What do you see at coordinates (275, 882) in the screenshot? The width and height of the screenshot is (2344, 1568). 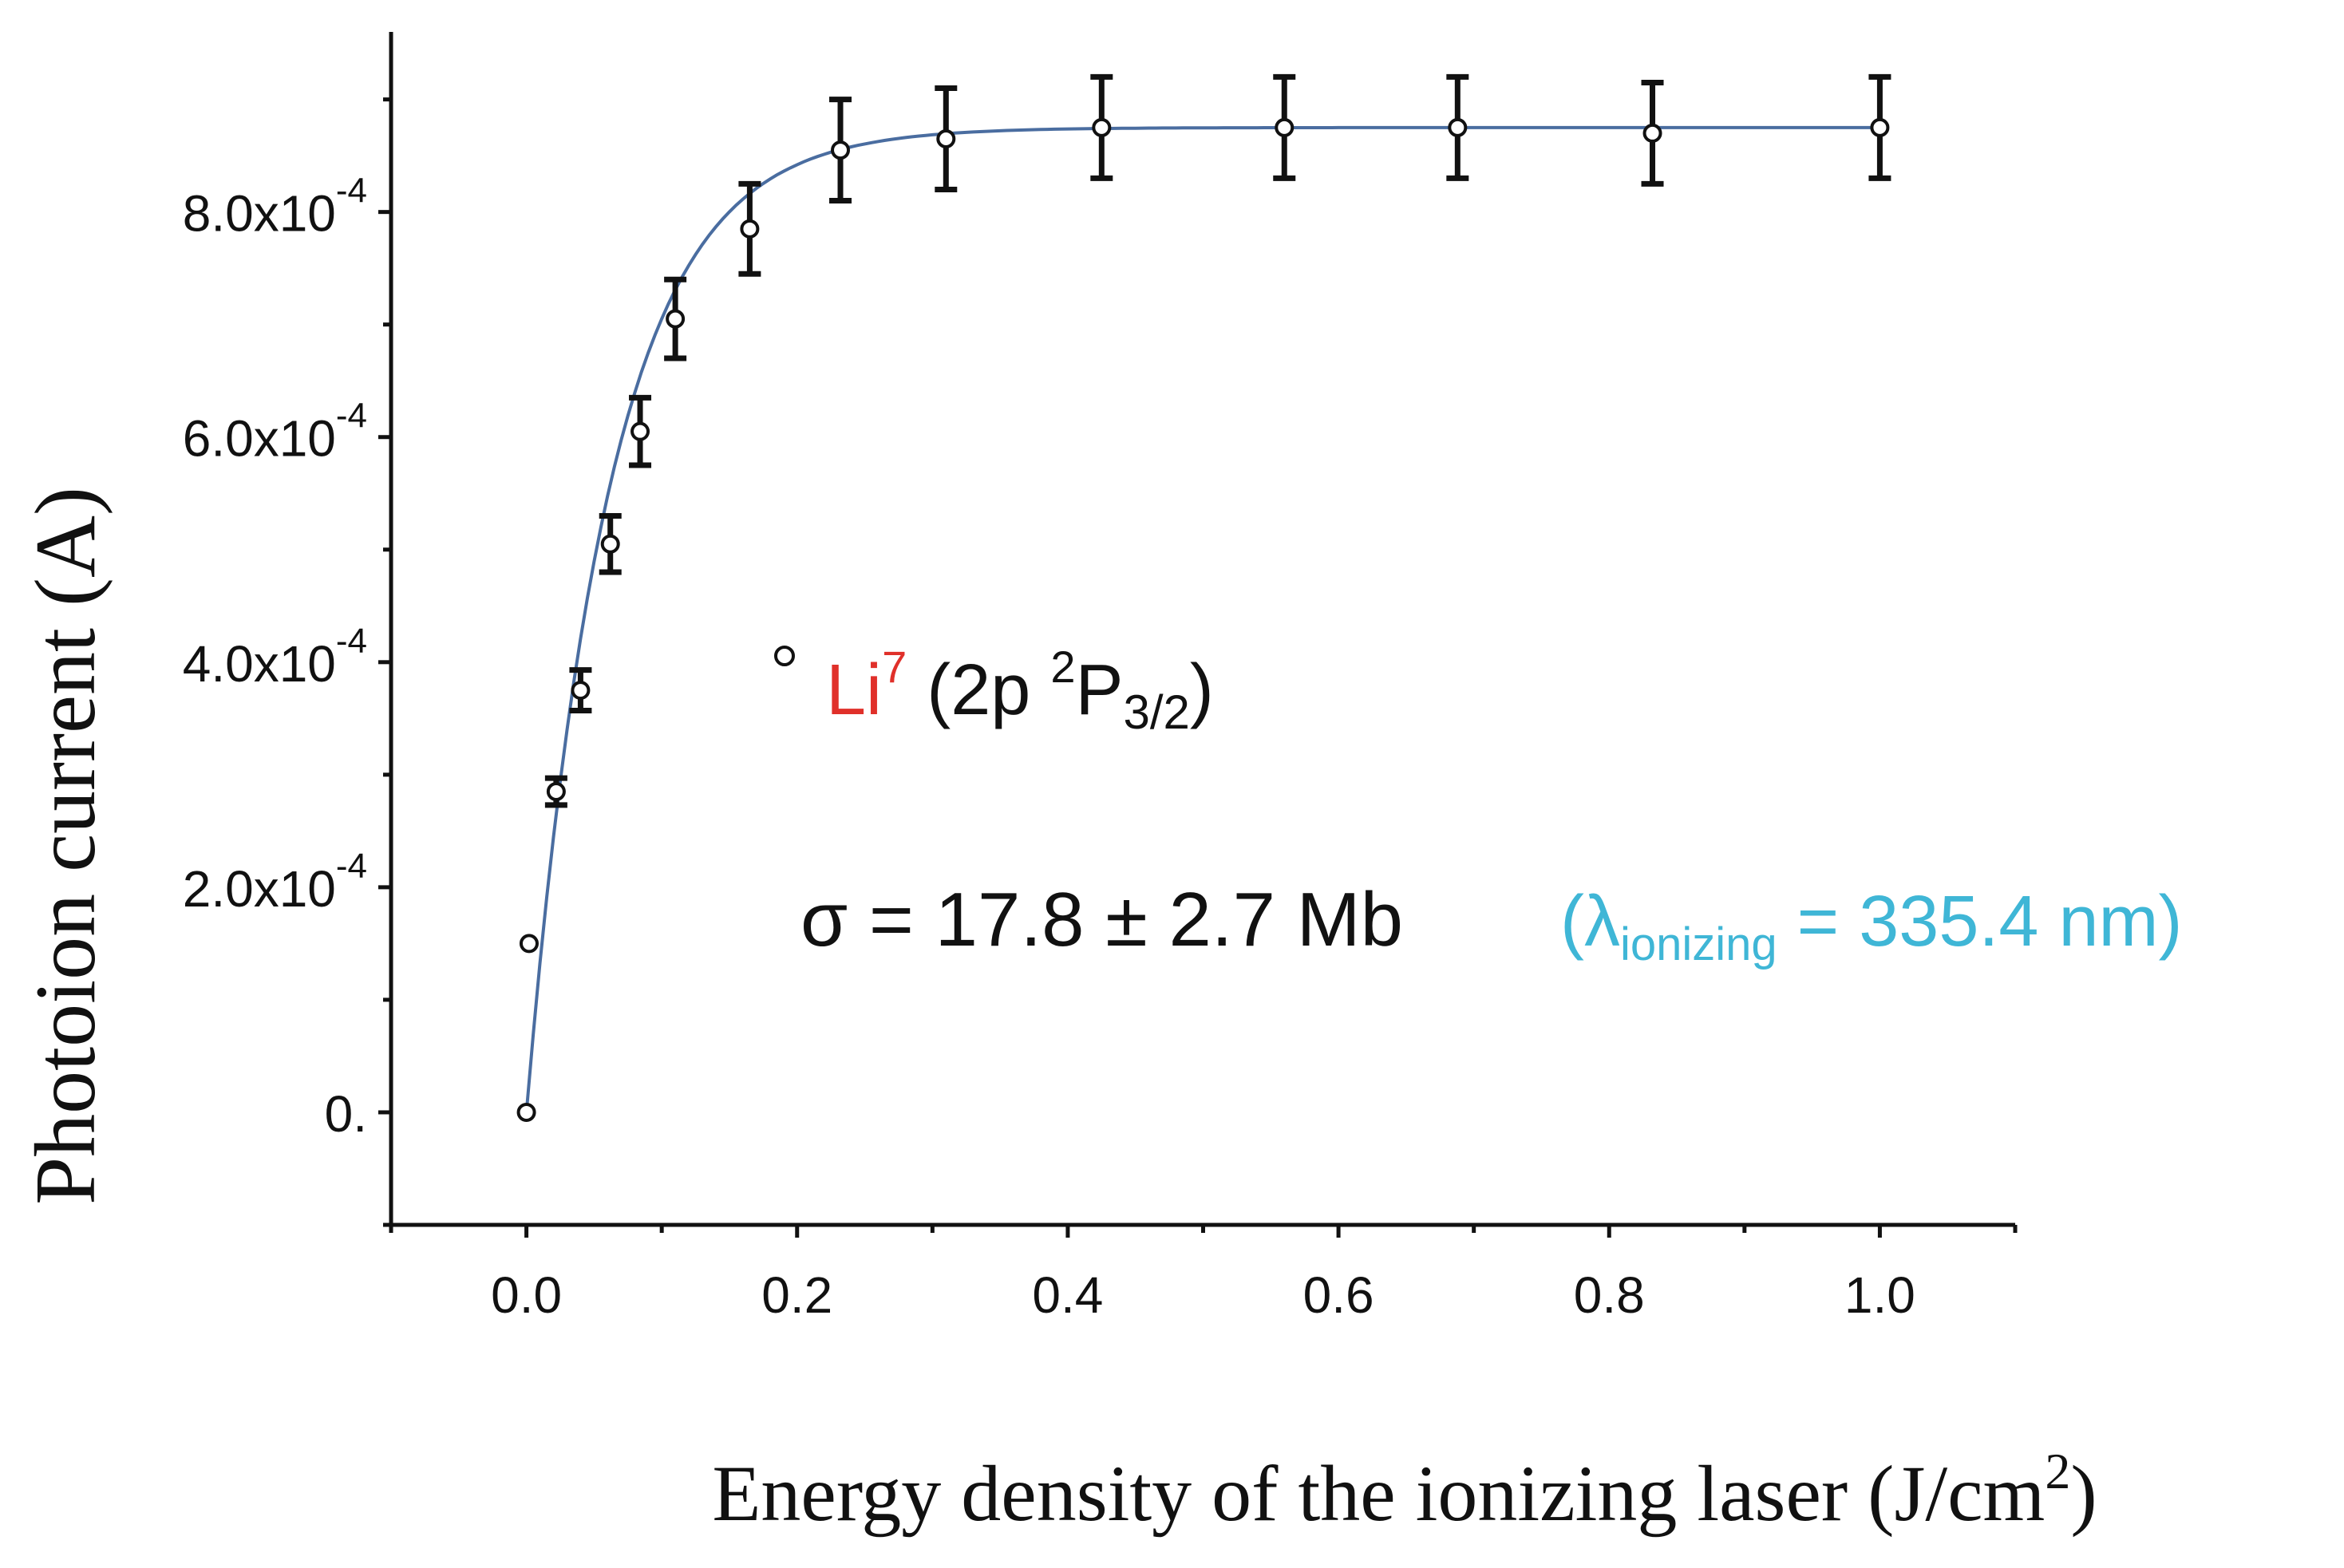 I see `y-tick-label: 2.0x10⁻⁴` at bounding box center [275, 882].